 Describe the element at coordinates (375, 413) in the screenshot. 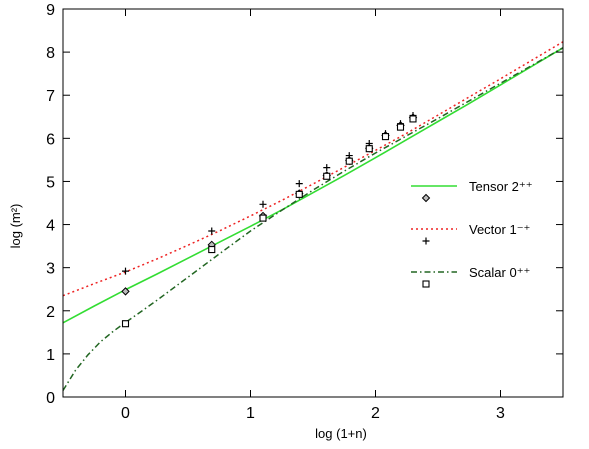

I see `x-tick-label: 2` at that location.